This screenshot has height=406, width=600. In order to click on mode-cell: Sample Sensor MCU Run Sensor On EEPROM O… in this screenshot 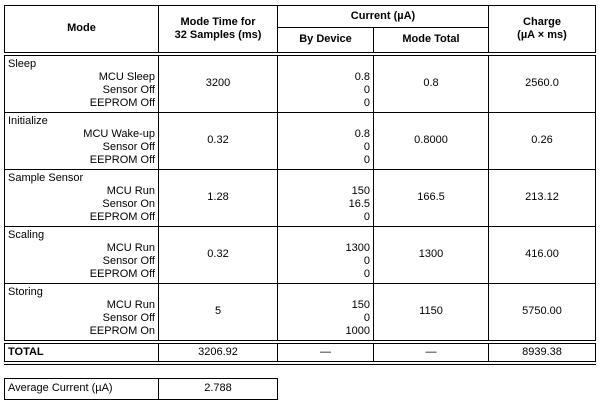, I will do `click(81, 197)`.